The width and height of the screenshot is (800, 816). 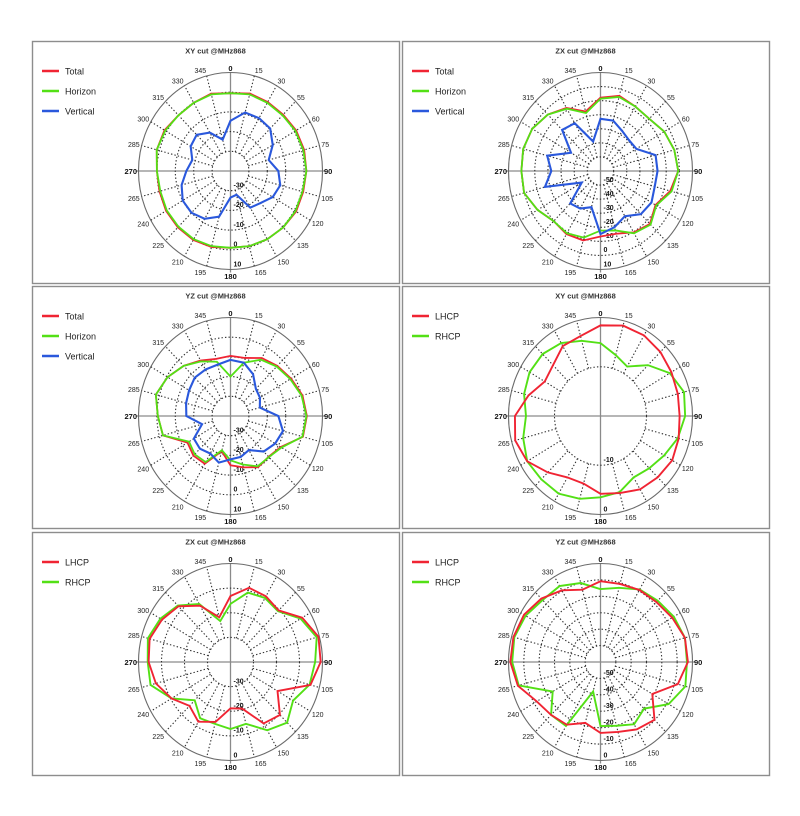 What do you see at coordinates (585, 296) in the screenshot?
I see `svg-text: XY cut @MHz868` at bounding box center [585, 296].